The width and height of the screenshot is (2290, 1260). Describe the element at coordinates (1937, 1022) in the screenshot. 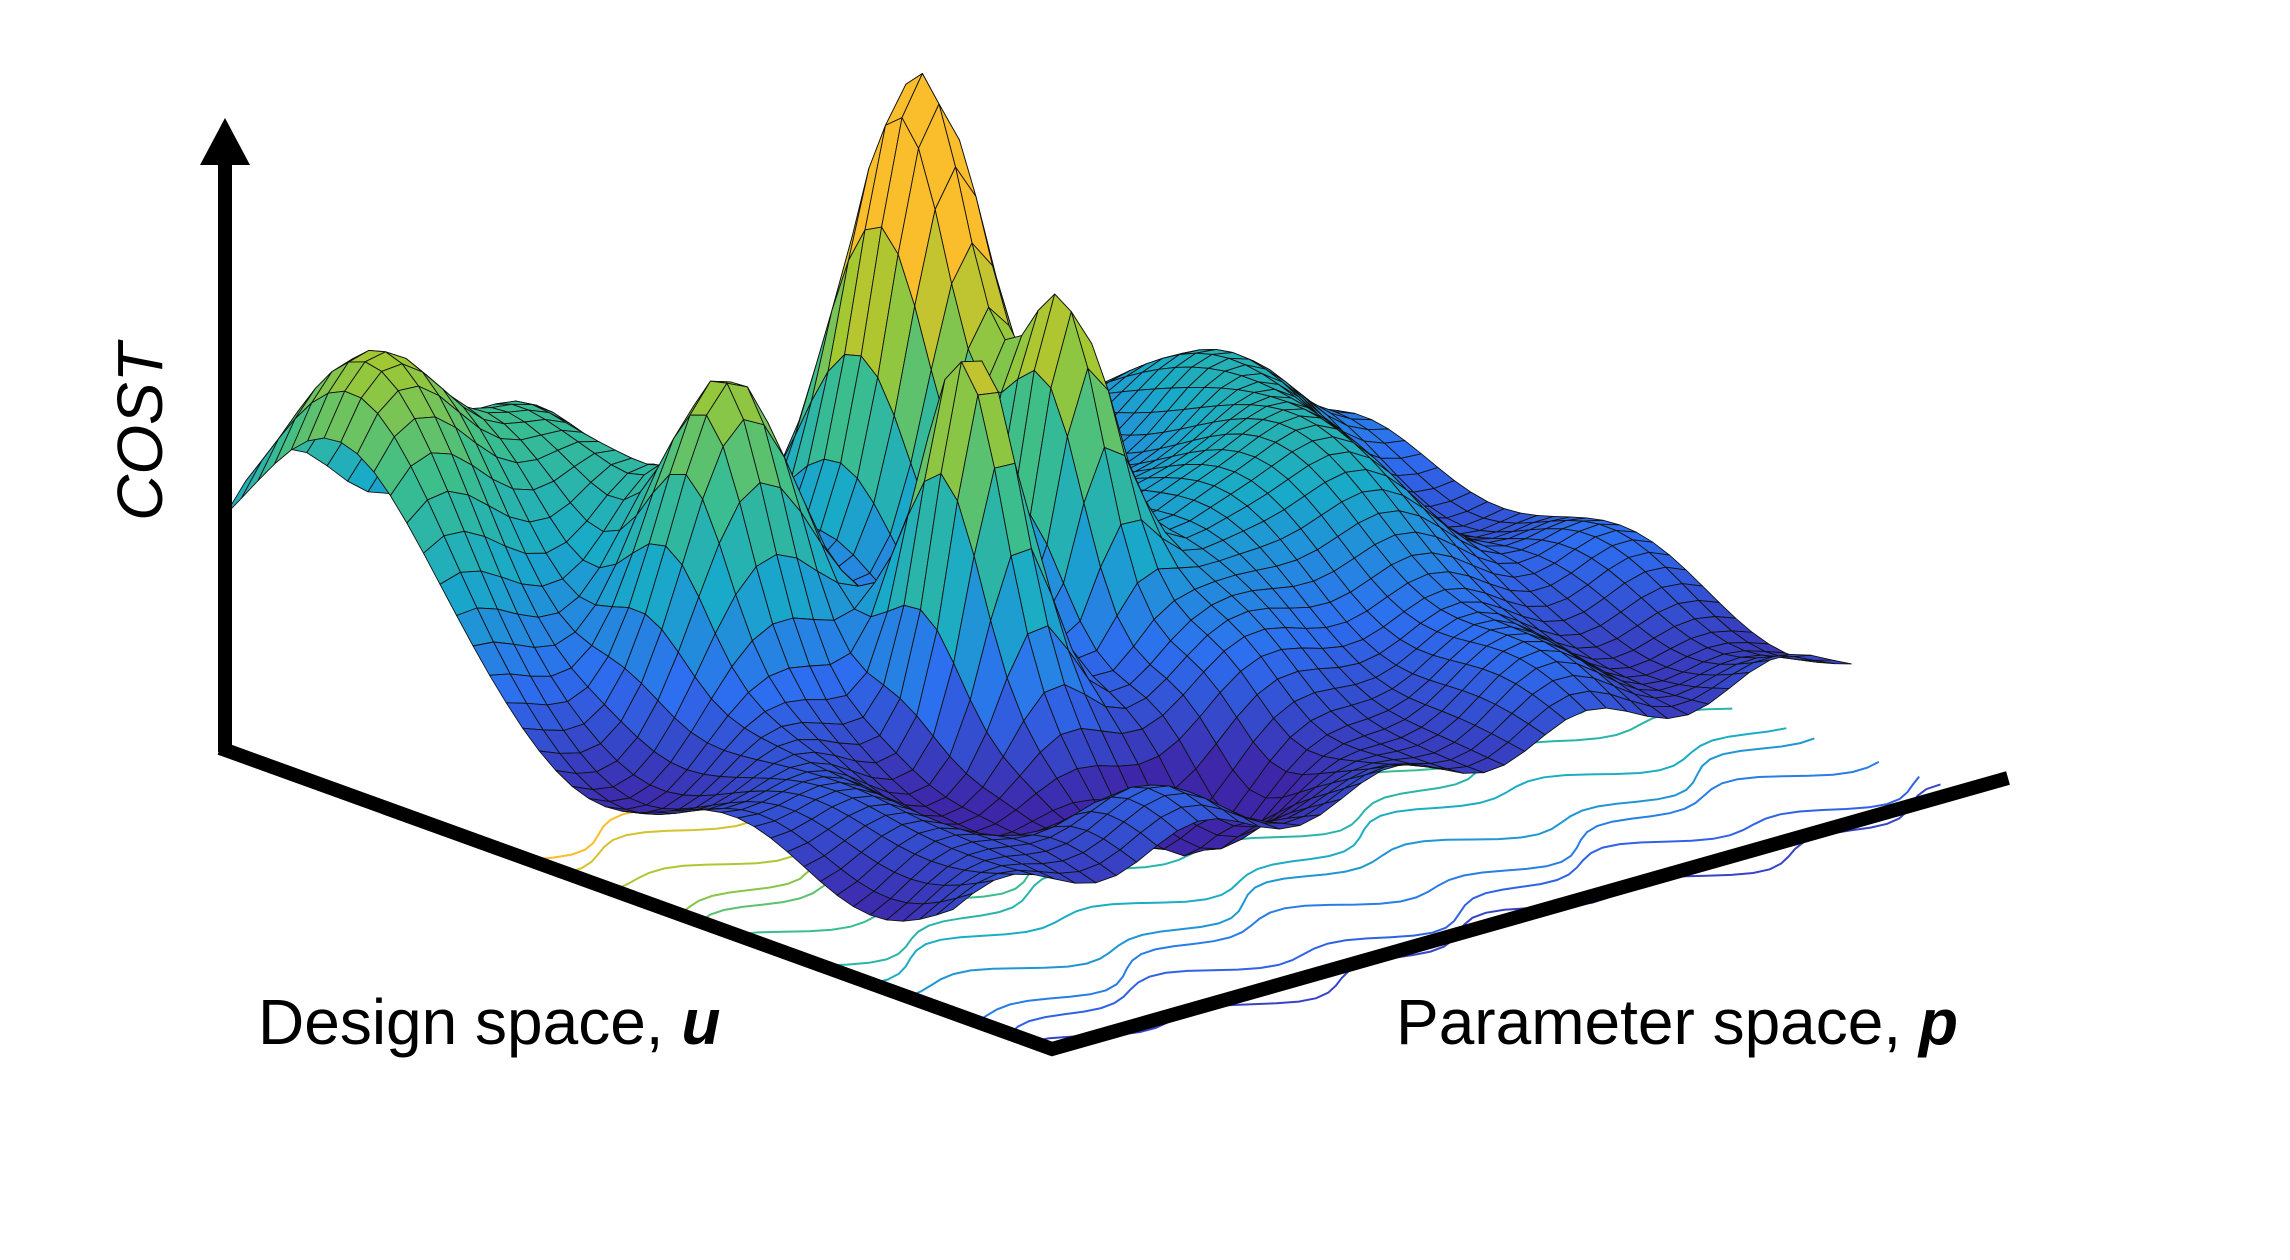

I see `parameter-space-symbol: p` at that location.